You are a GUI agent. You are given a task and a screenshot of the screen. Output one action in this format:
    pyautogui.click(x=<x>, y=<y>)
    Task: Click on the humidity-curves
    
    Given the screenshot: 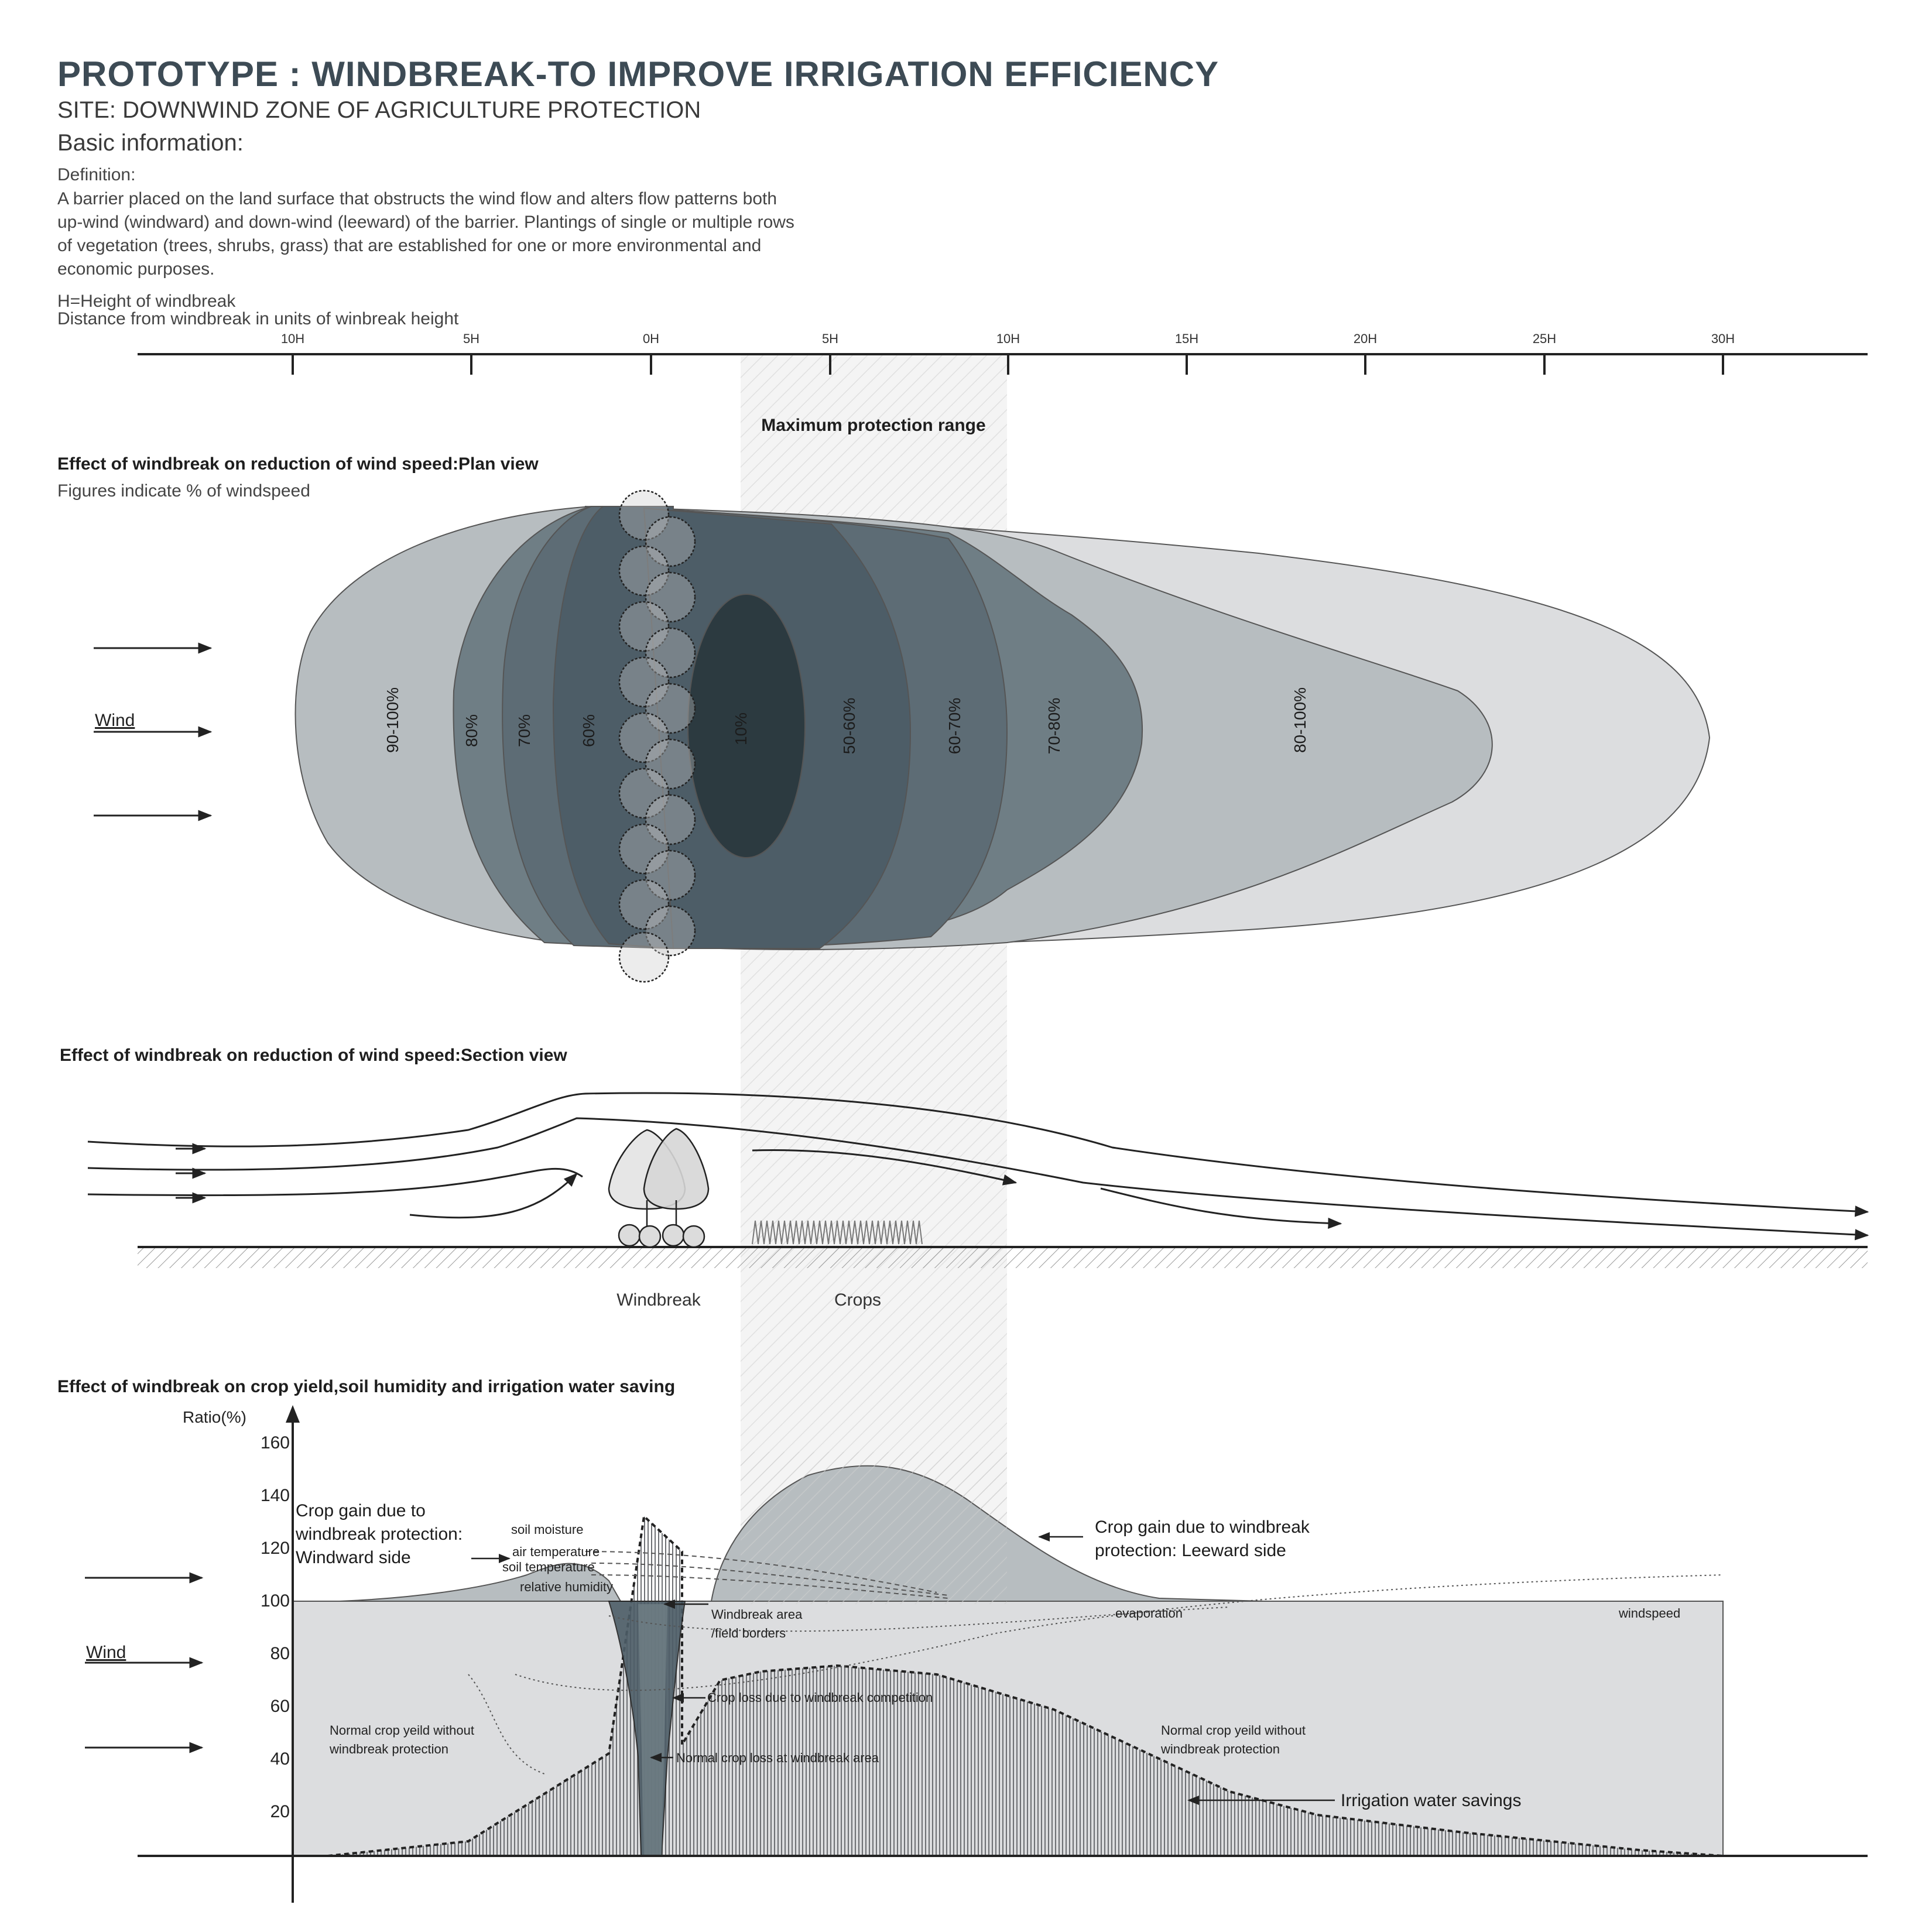 What is the action you would take?
    pyautogui.click(x=1096, y=1663)
    